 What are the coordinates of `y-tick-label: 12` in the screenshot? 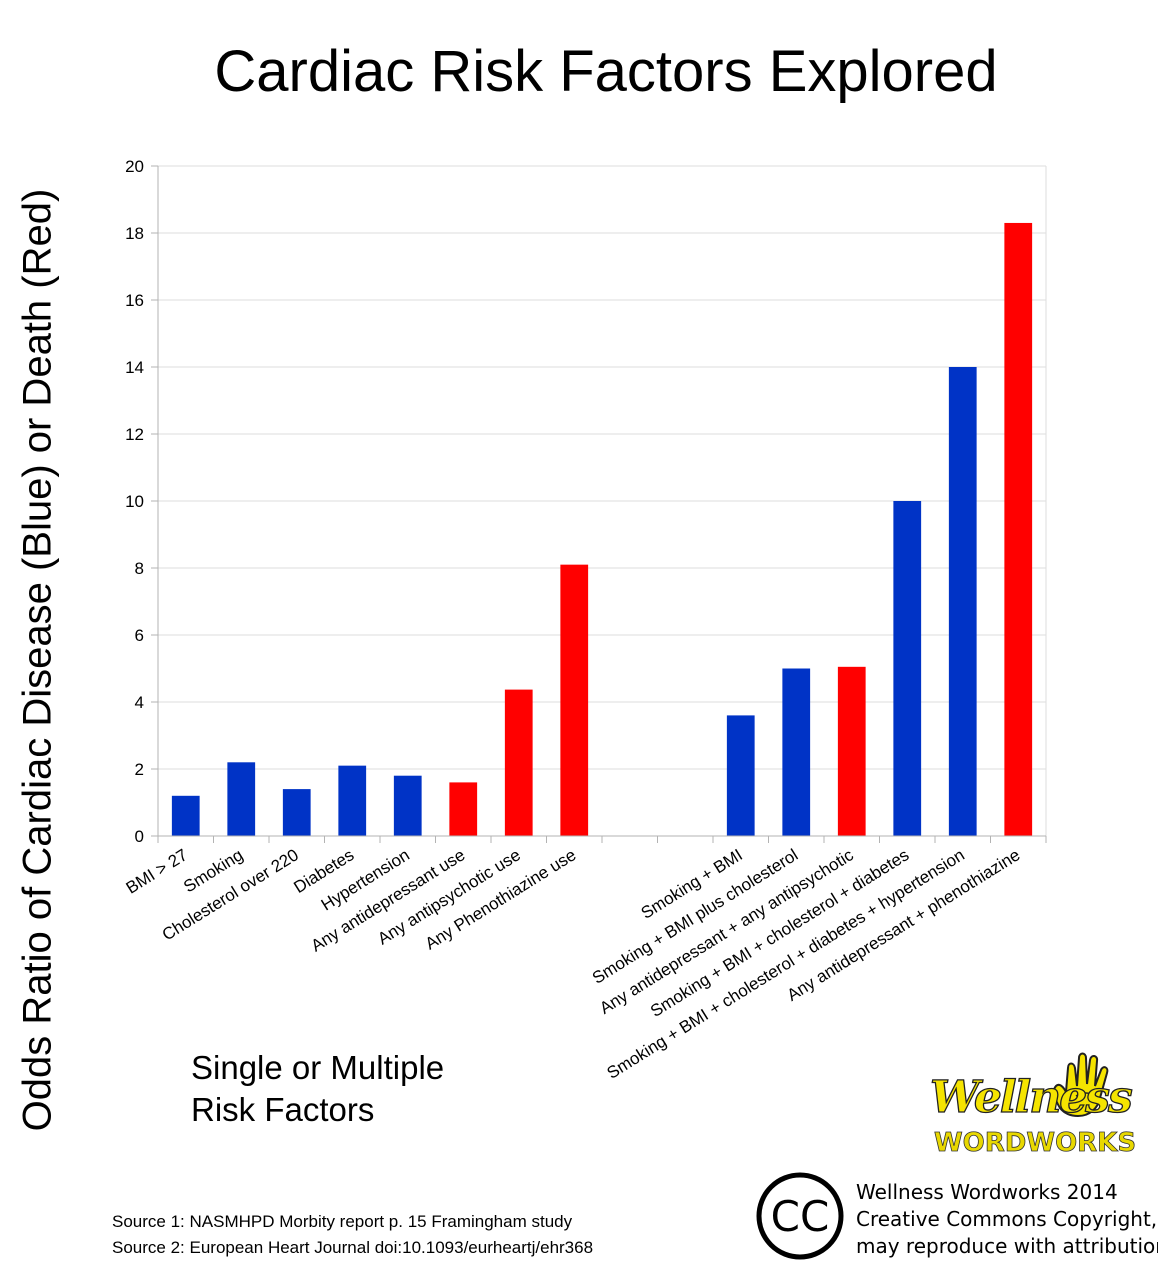 It's located at (134, 434).